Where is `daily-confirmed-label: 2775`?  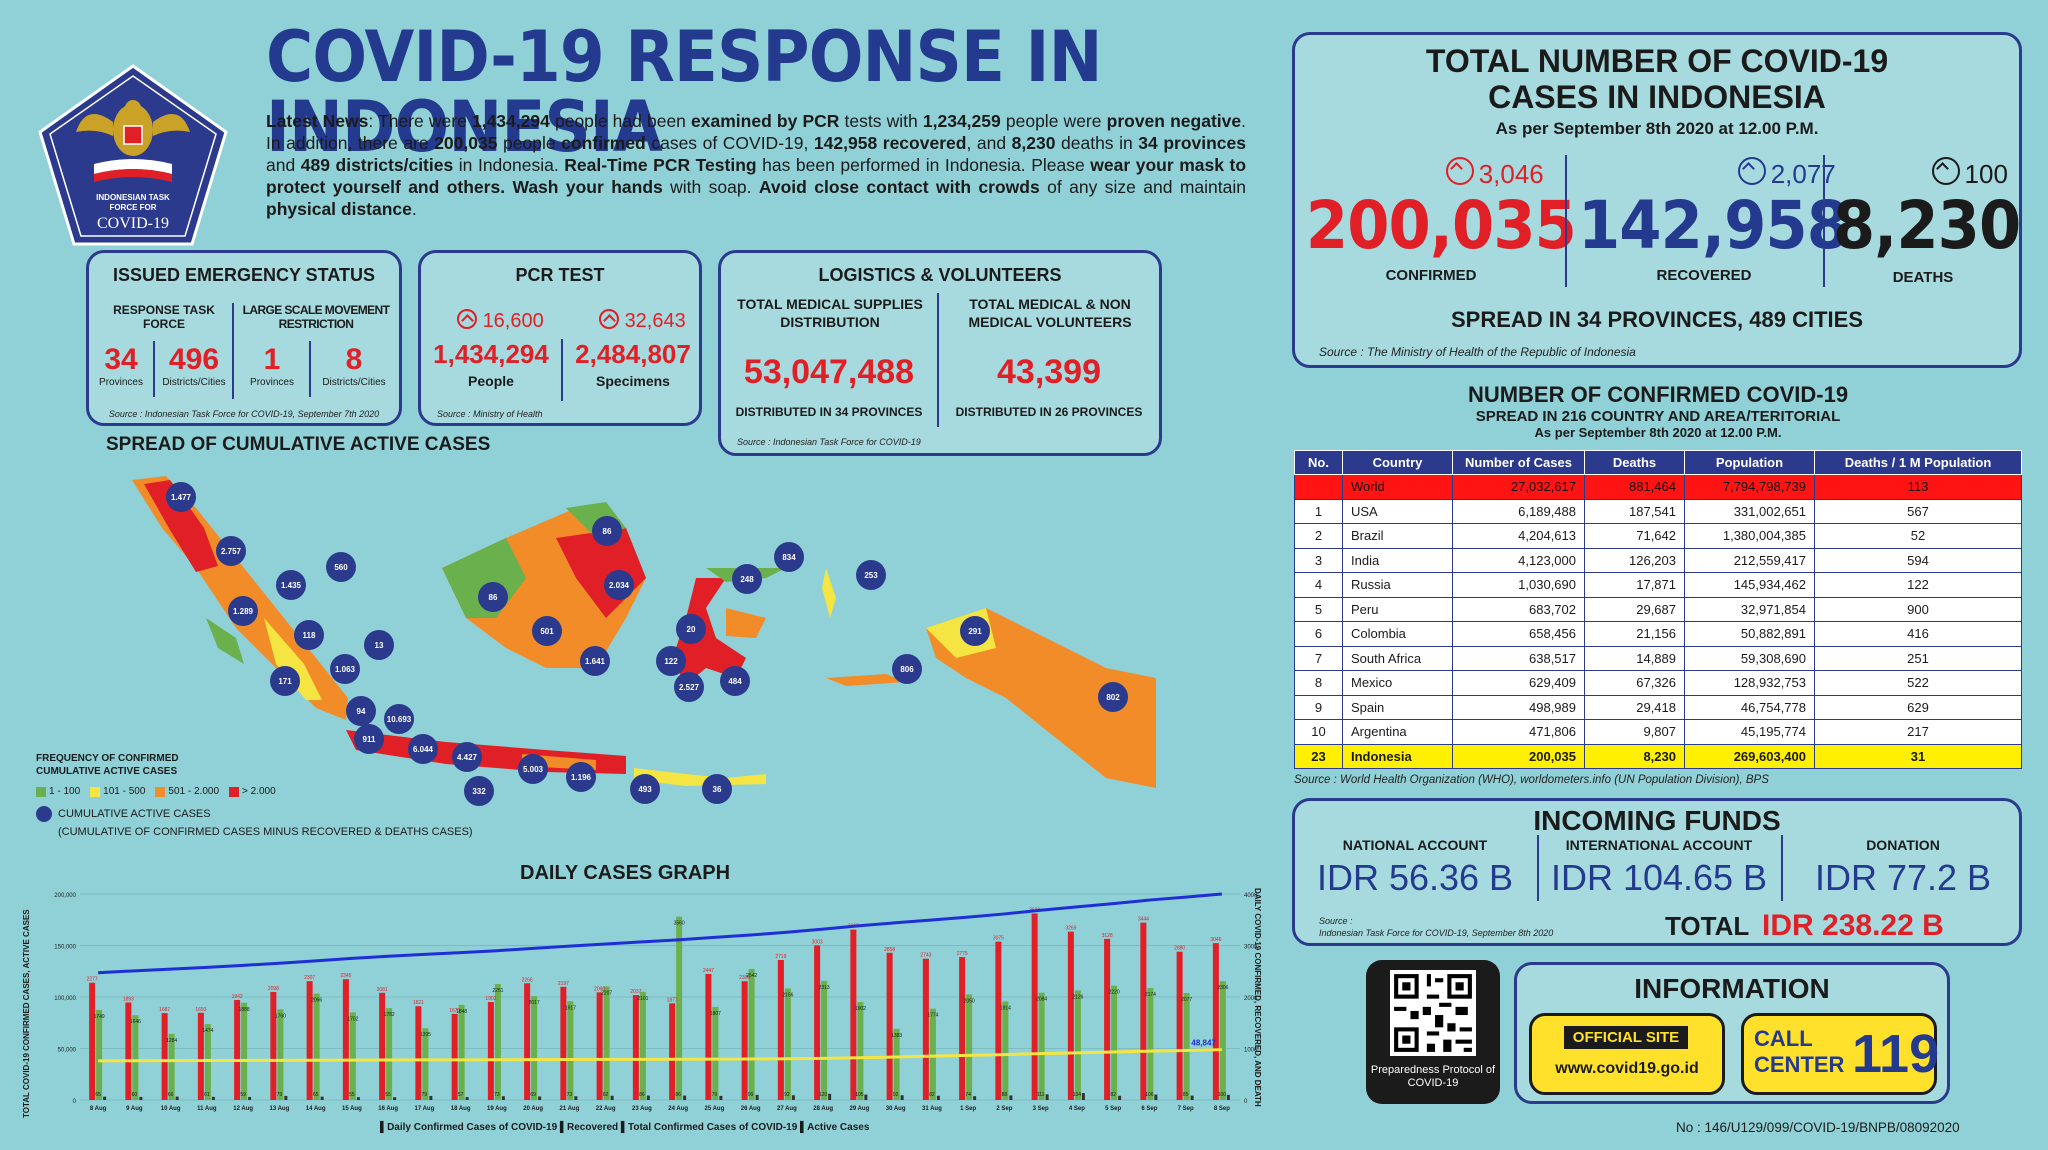 daily-confirmed-label: 2775 is located at coordinates (962, 954).